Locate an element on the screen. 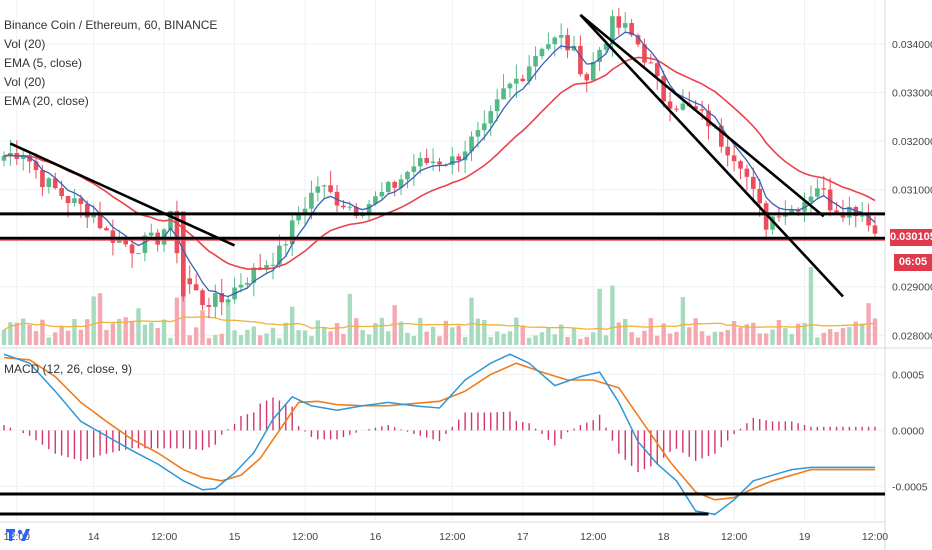  legend-ema-5: EMA (5, close) is located at coordinates (43, 63).